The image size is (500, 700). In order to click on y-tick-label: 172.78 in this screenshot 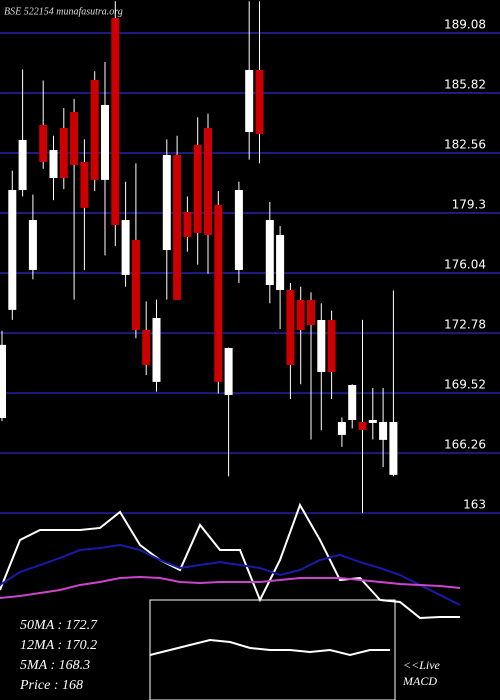, I will do `click(465, 325)`.